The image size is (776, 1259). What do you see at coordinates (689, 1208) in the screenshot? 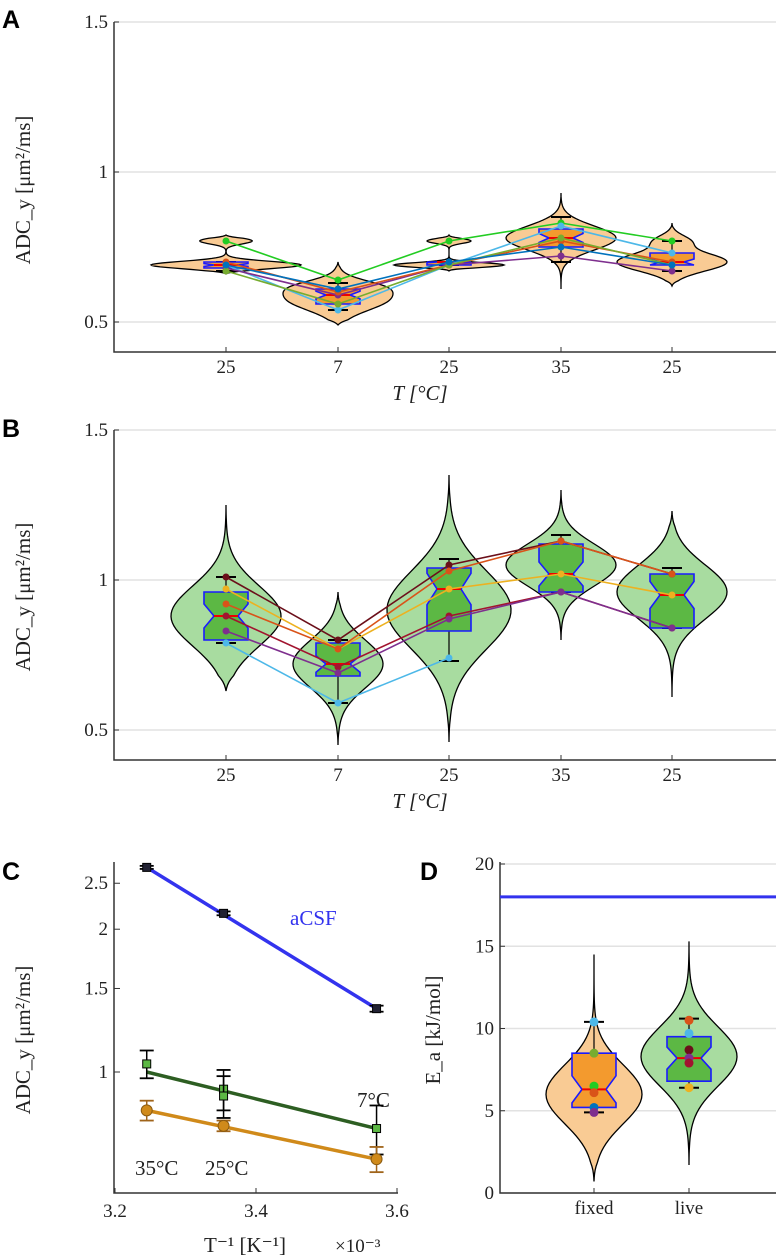
I see `x-tick-label: live` at bounding box center [689, 1208].